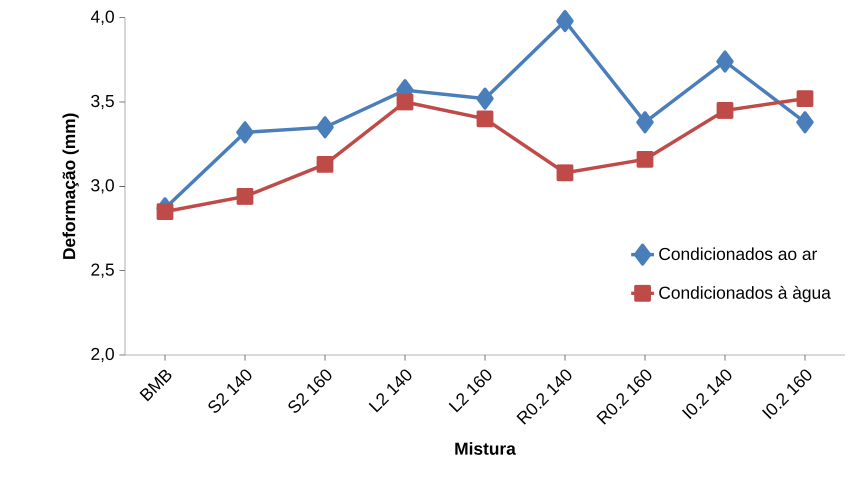  What do you see at coordinates (738, 253) in the screenshot?
I see `legend-label: Condicionados ao ar` at bounding box center [738, 253].